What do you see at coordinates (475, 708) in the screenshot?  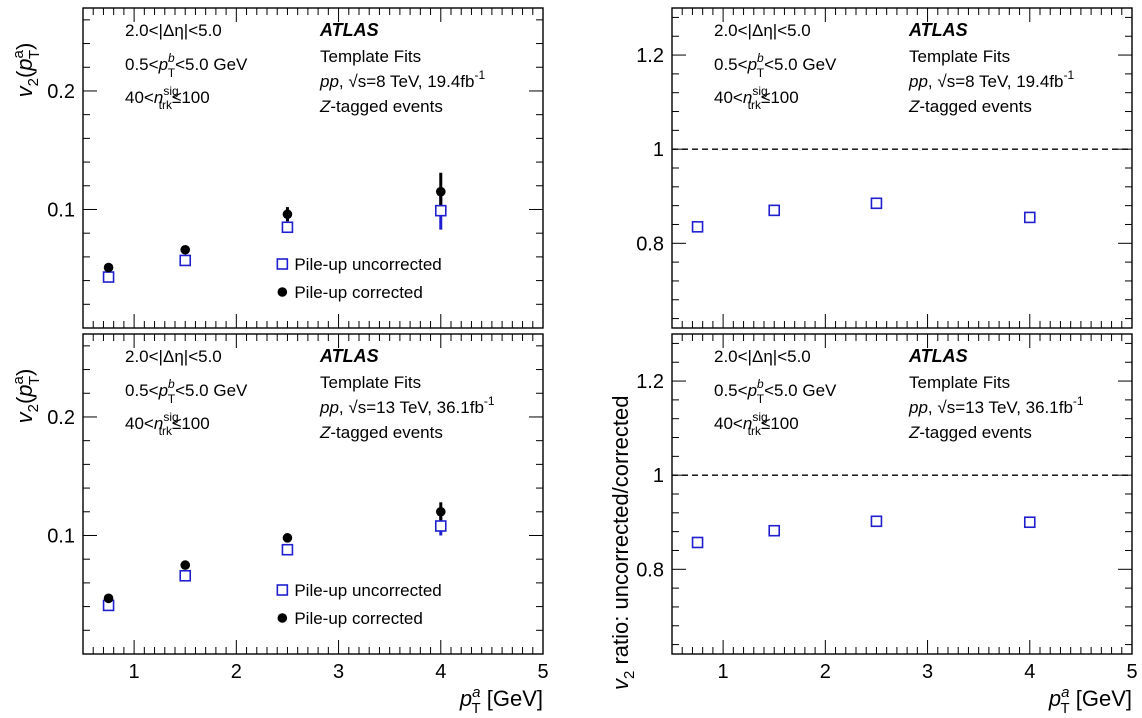 I see `xlabel-t-sub: T` at bounding box center [475, 708].